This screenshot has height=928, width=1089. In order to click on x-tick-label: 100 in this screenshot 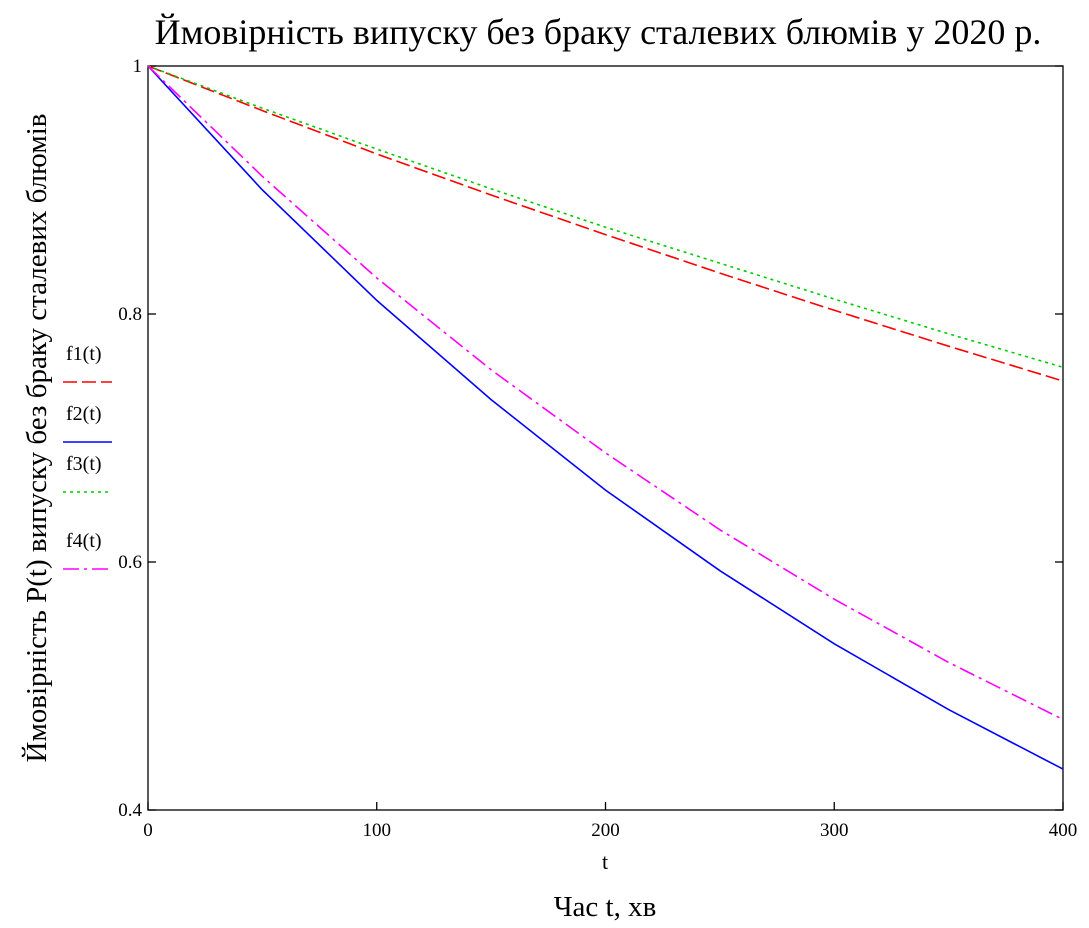, I will do `click(377, 830)`.